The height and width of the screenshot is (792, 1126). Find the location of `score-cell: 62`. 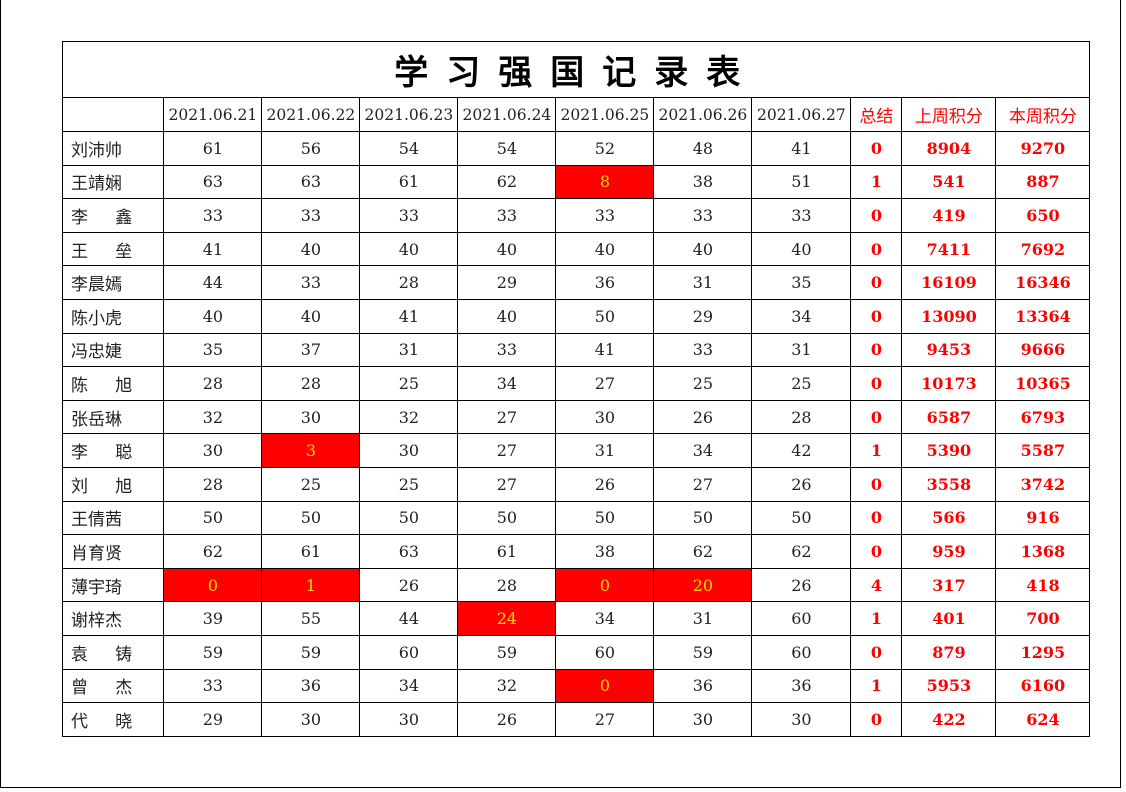

score-cell: 62 is located at coordinates (801, 551).